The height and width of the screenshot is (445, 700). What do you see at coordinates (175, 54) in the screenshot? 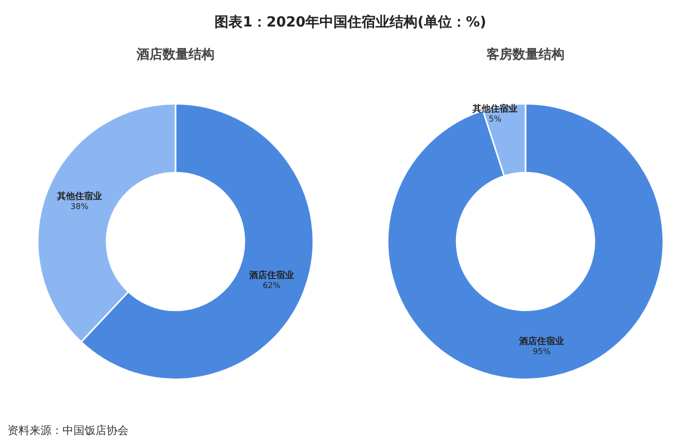
I see `chart-title: 酒店数量结构` at bounding box center [175, 54].